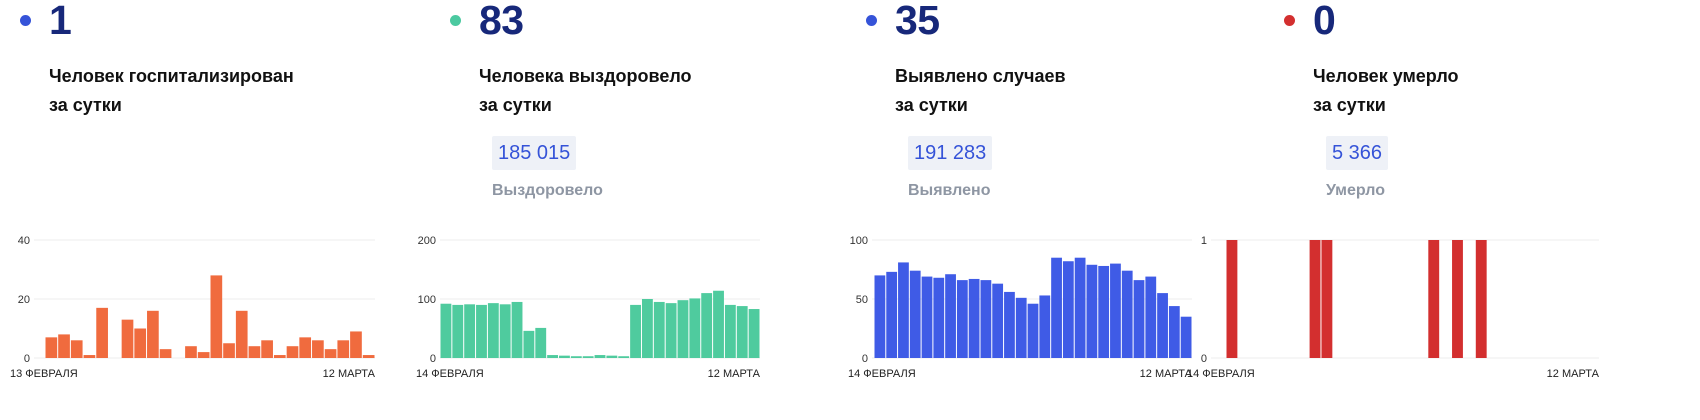 This screenshot has width=1700, height=420. Describe the element at coordinates (44, 374) in the screenshot. I see `x-start-label: 13 ФЕВРАЛЯ` at that location.